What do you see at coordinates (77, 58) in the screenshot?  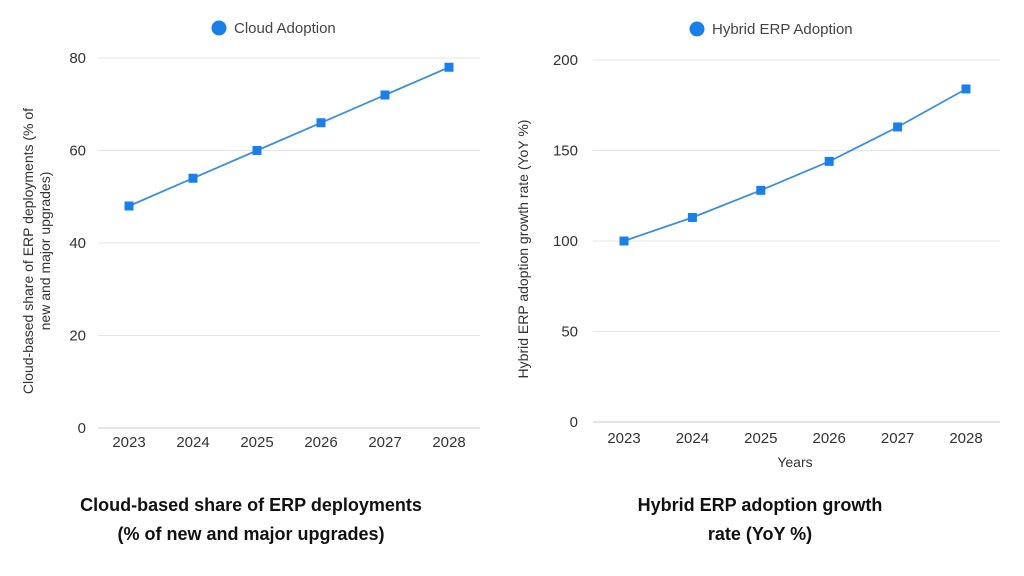 I see `left-y-tick-label: 80` at bounding box center [77, 58].